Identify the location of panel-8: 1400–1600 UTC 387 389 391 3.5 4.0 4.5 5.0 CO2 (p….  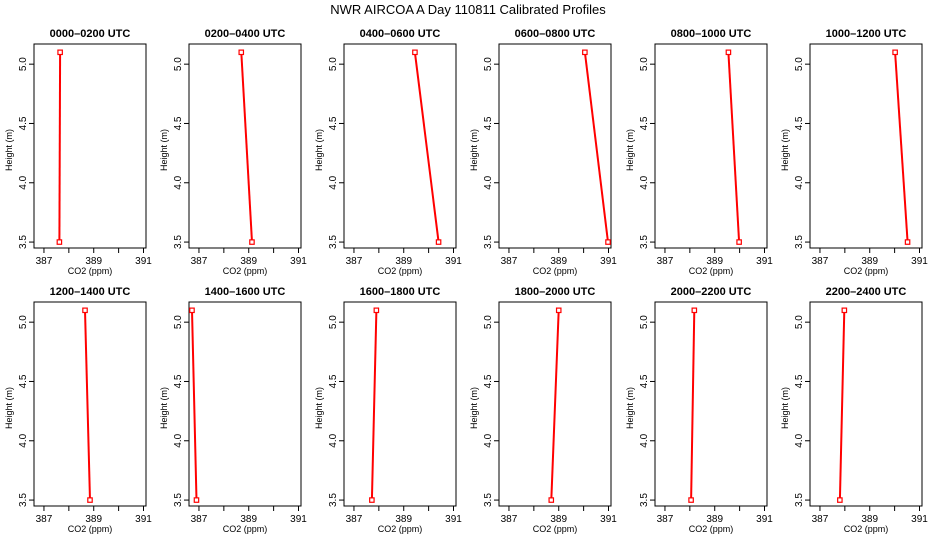
(233, 410).